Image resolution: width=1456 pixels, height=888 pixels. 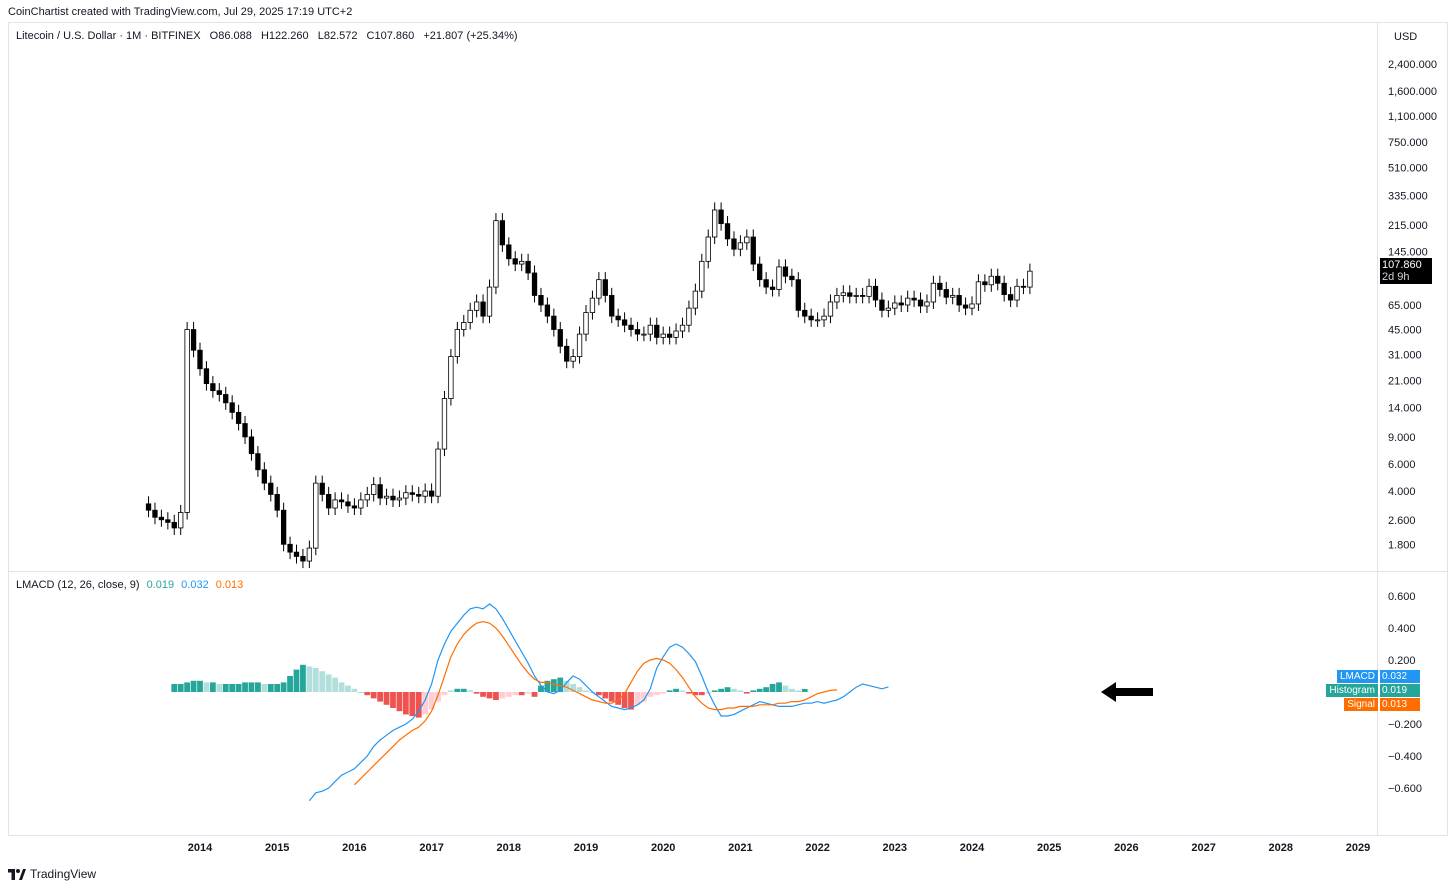 What do you see at coordinates (63, 874) in the screenshot?
I see `tradingview-wordmark: TradingView` at bounding box center [63, 874].